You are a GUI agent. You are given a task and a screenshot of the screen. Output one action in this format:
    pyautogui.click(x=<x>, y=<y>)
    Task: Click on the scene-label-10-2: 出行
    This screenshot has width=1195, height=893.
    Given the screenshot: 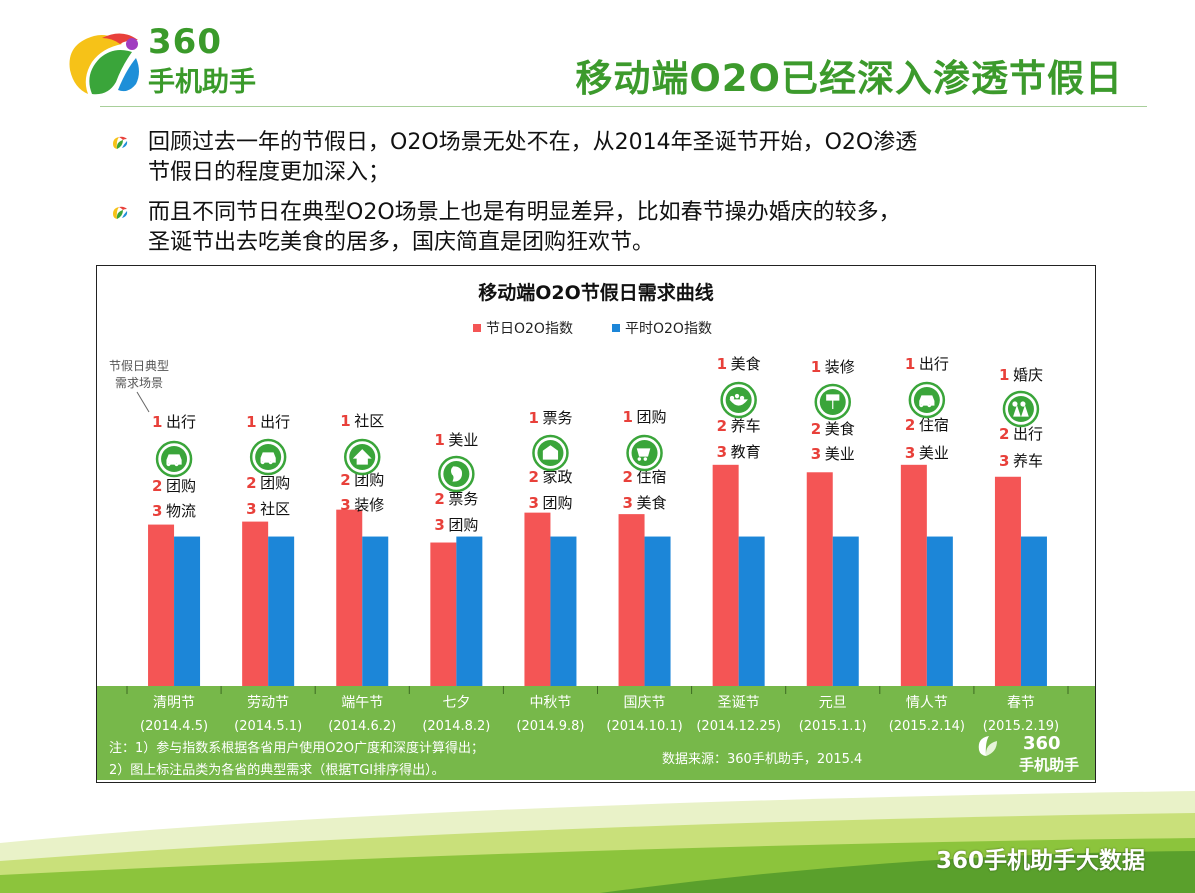 What is the action you would take?
    pyautogui.click(x=1028, y=434)
    